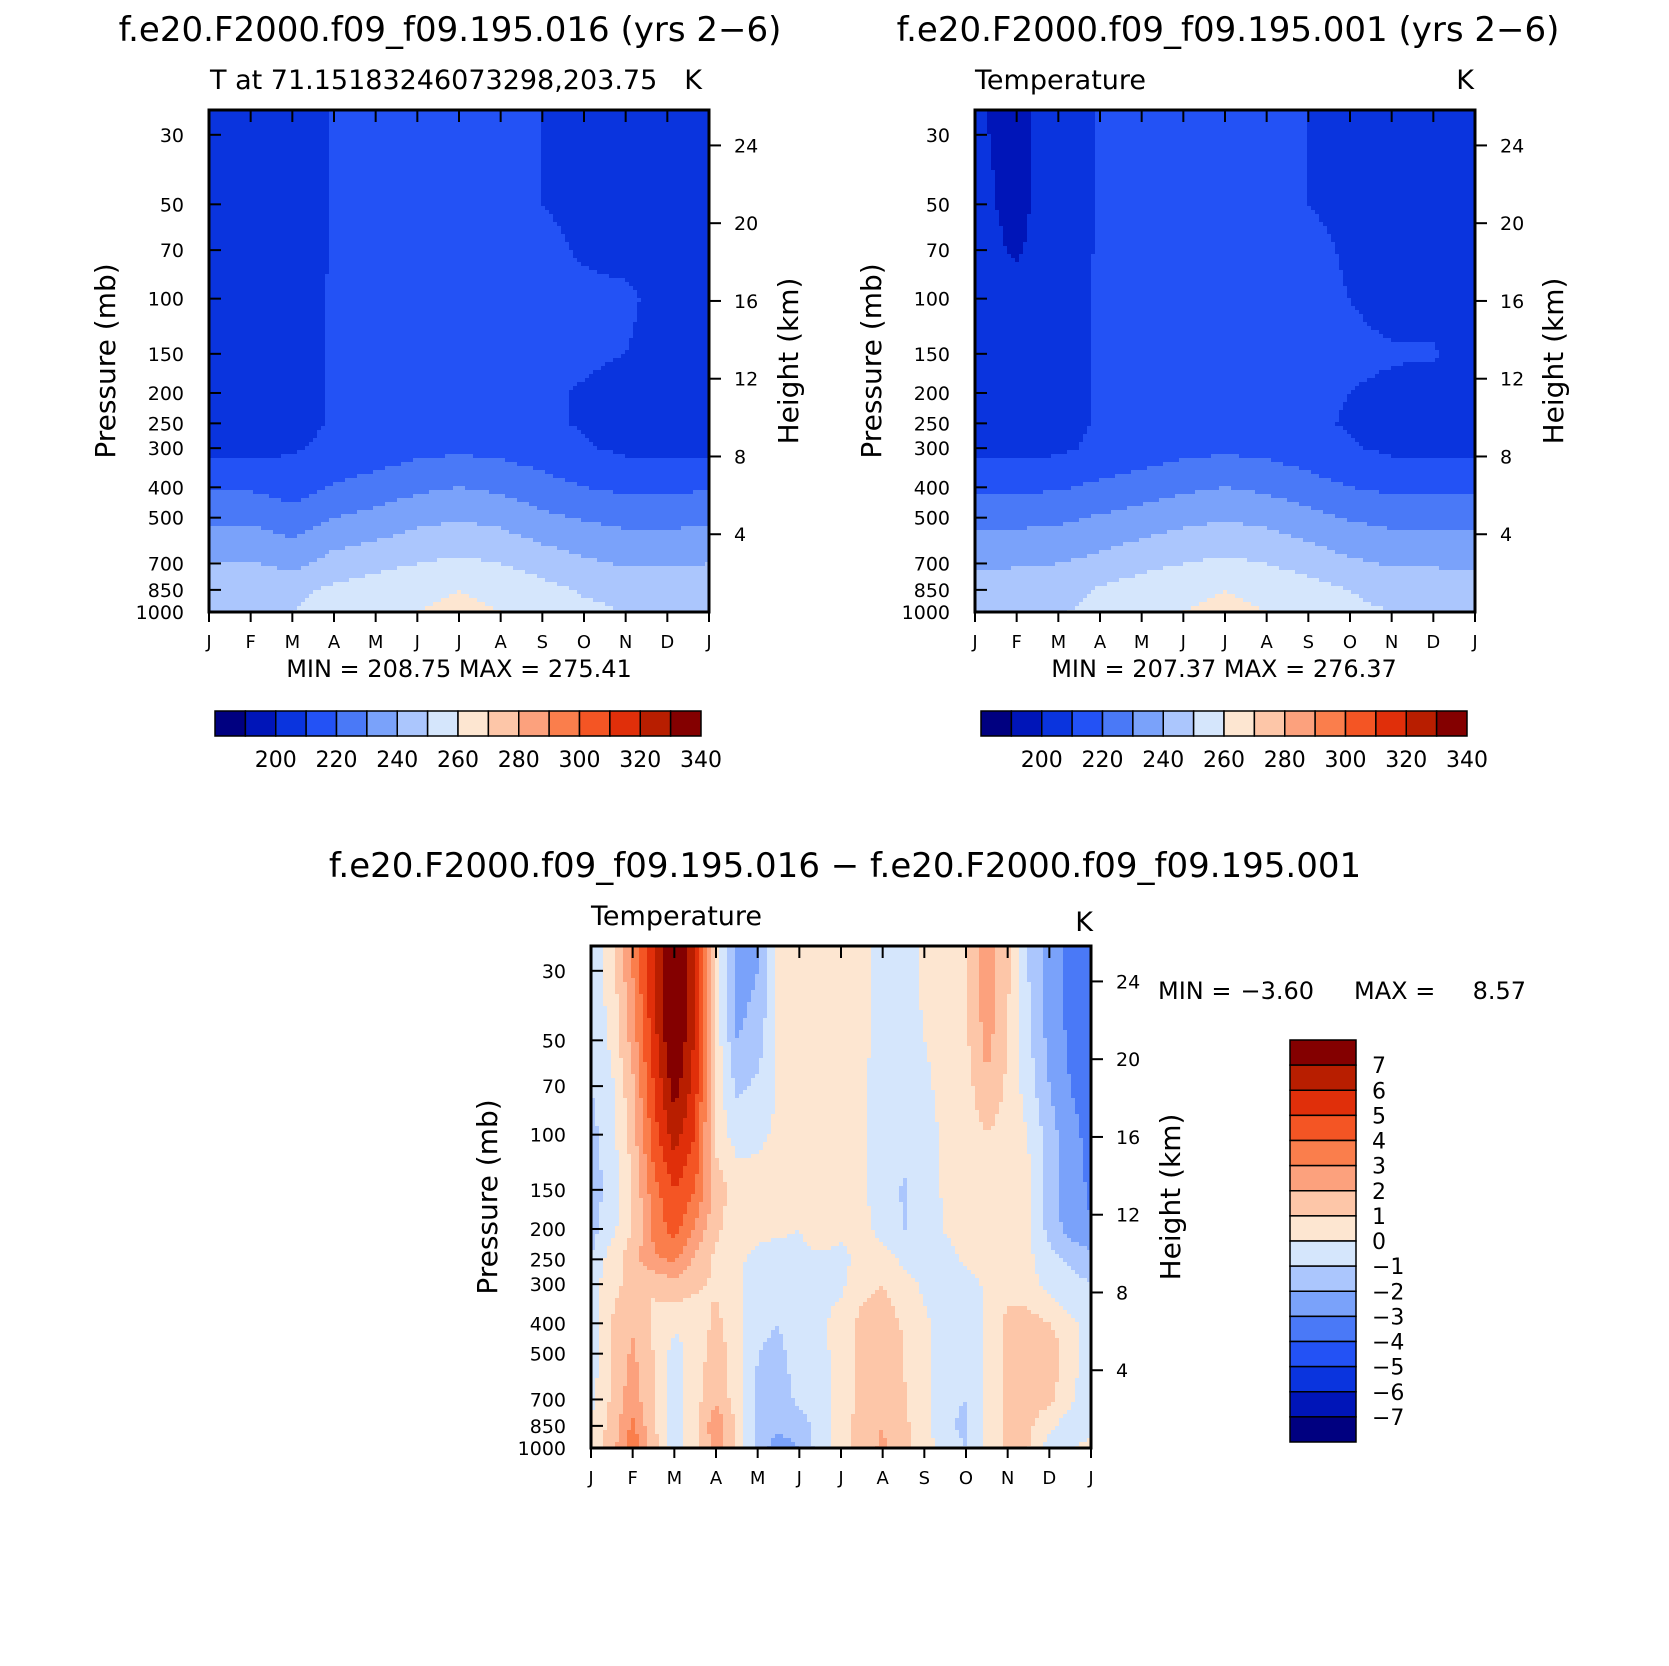 This screenshot has width=1669, height=1666. Describe the element at coordinates (548, 1427) in the screenshot. I see `y-tick-label: 850` at that location.